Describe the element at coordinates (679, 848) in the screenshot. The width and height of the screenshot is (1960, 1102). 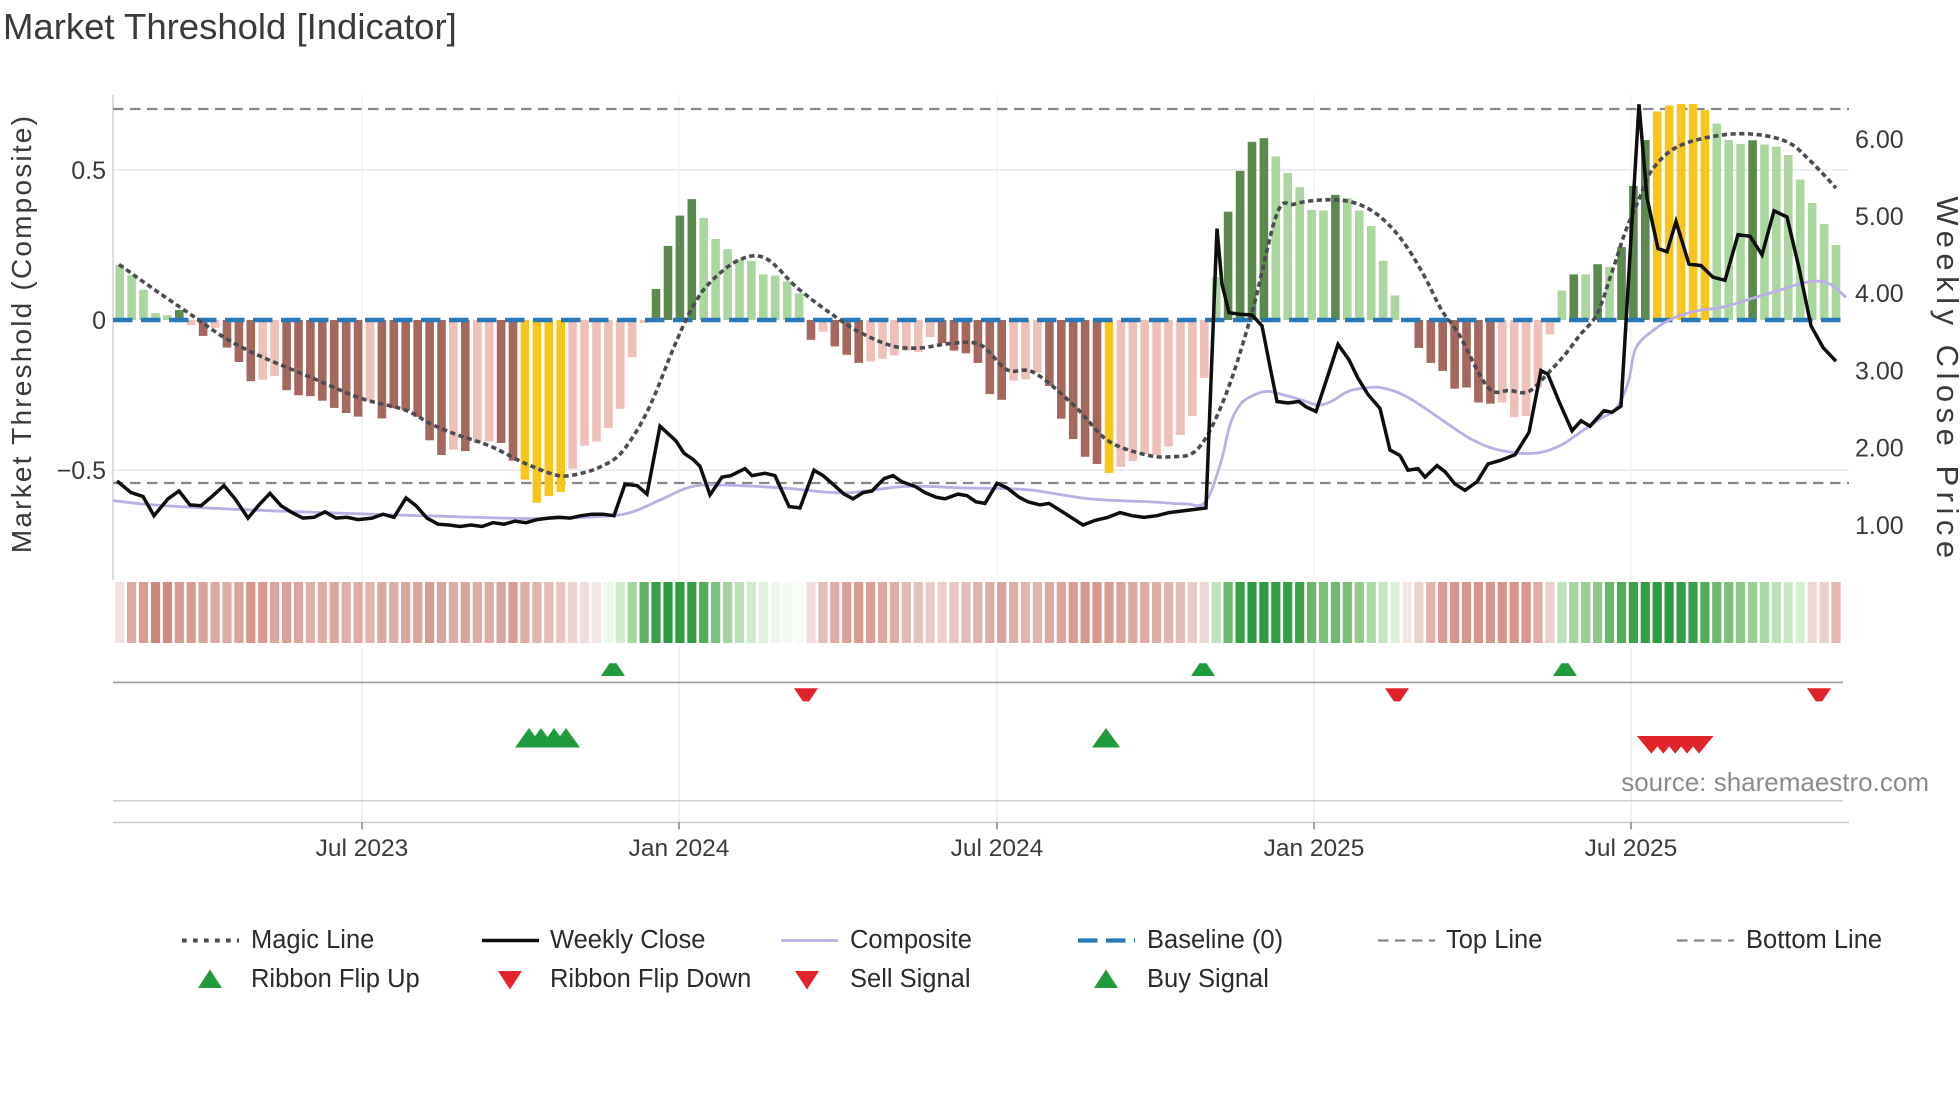
I see `svg-text: Jan 2024` at that location.